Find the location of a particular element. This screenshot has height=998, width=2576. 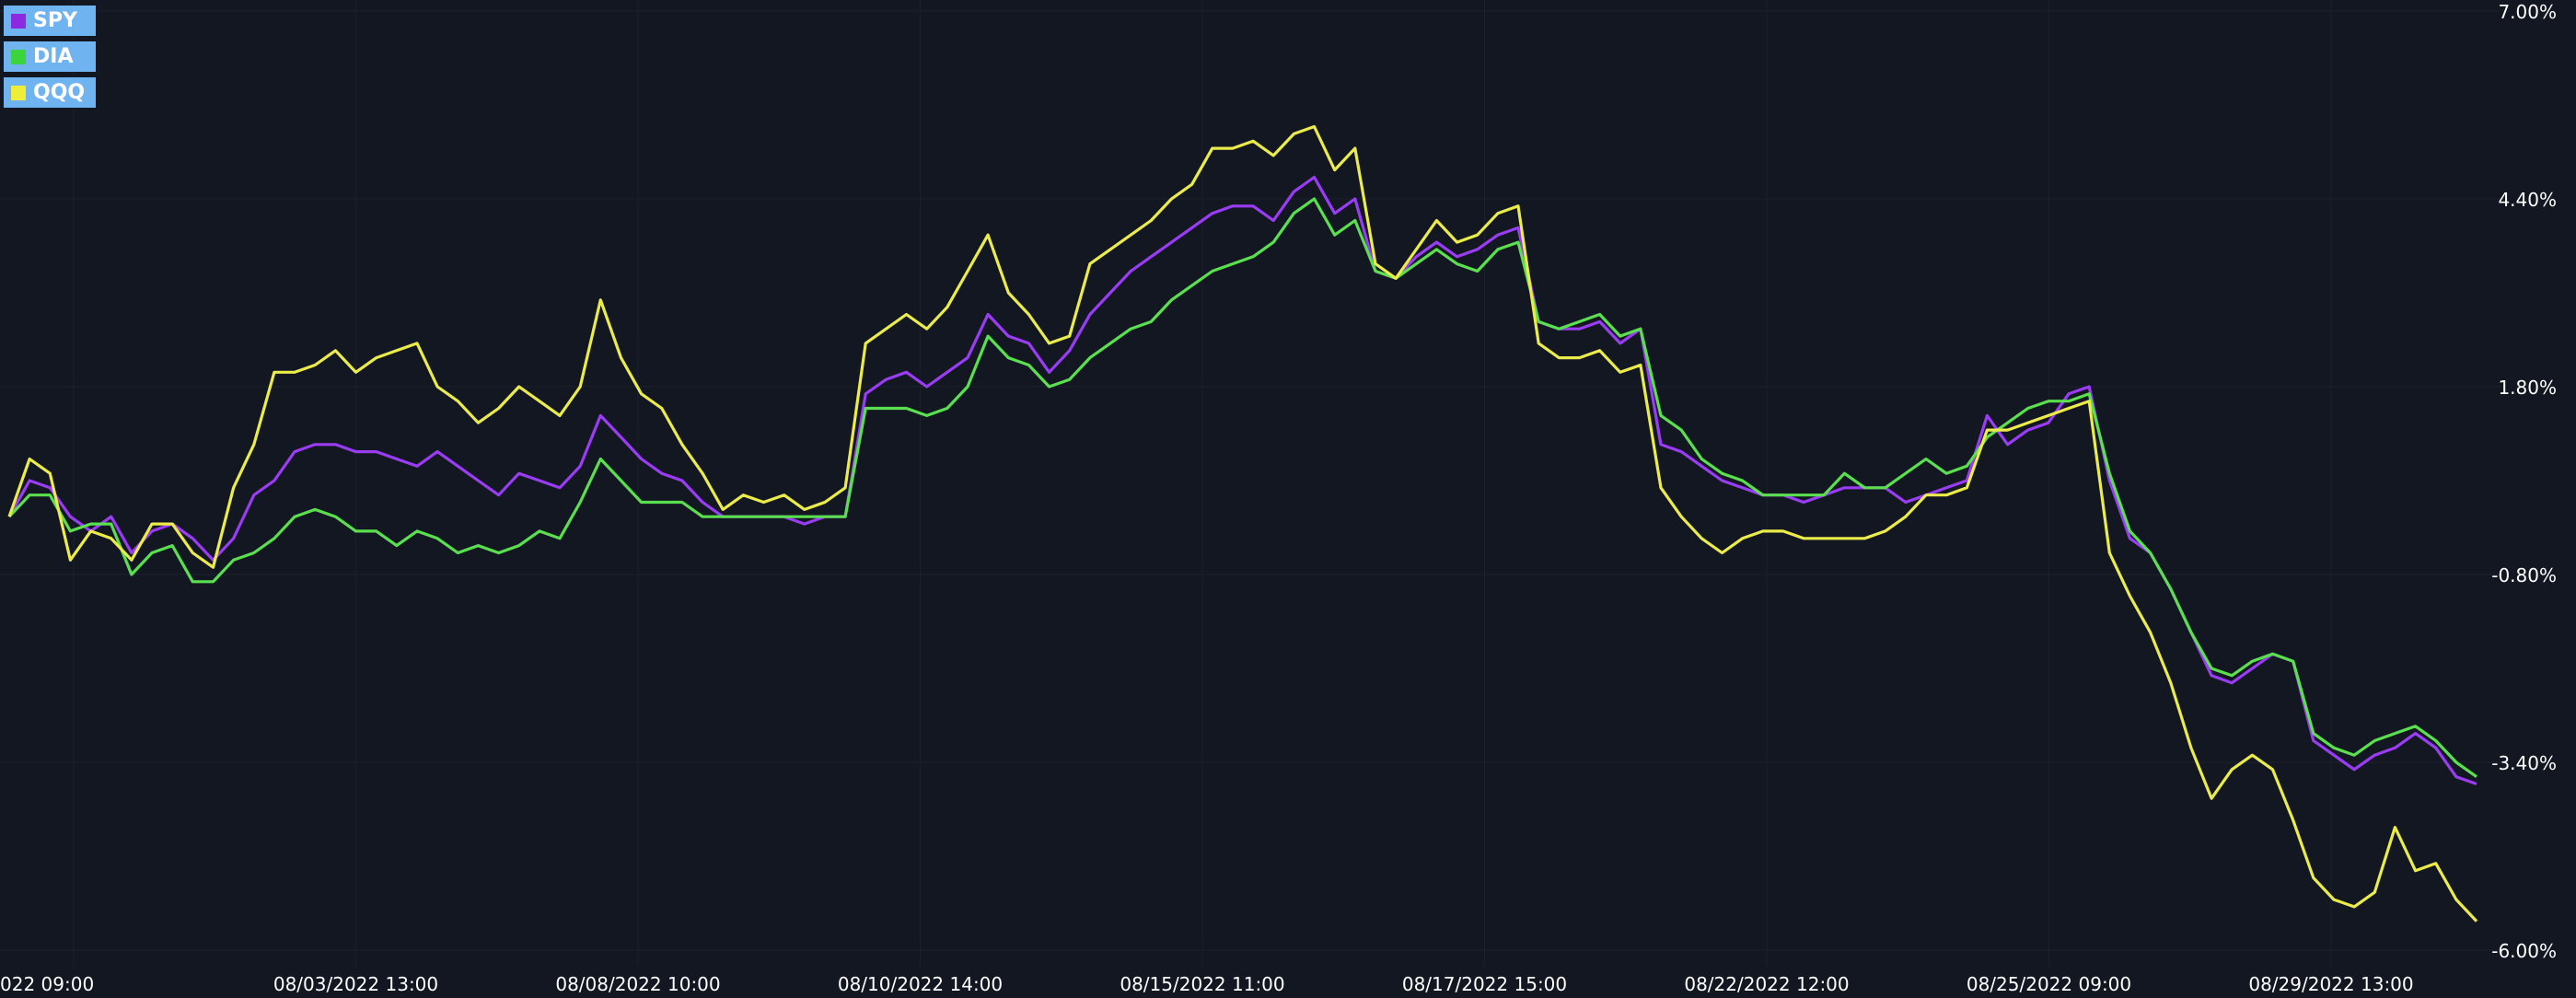

legend-item-spy: SPY is located at coordinates (50, 21).